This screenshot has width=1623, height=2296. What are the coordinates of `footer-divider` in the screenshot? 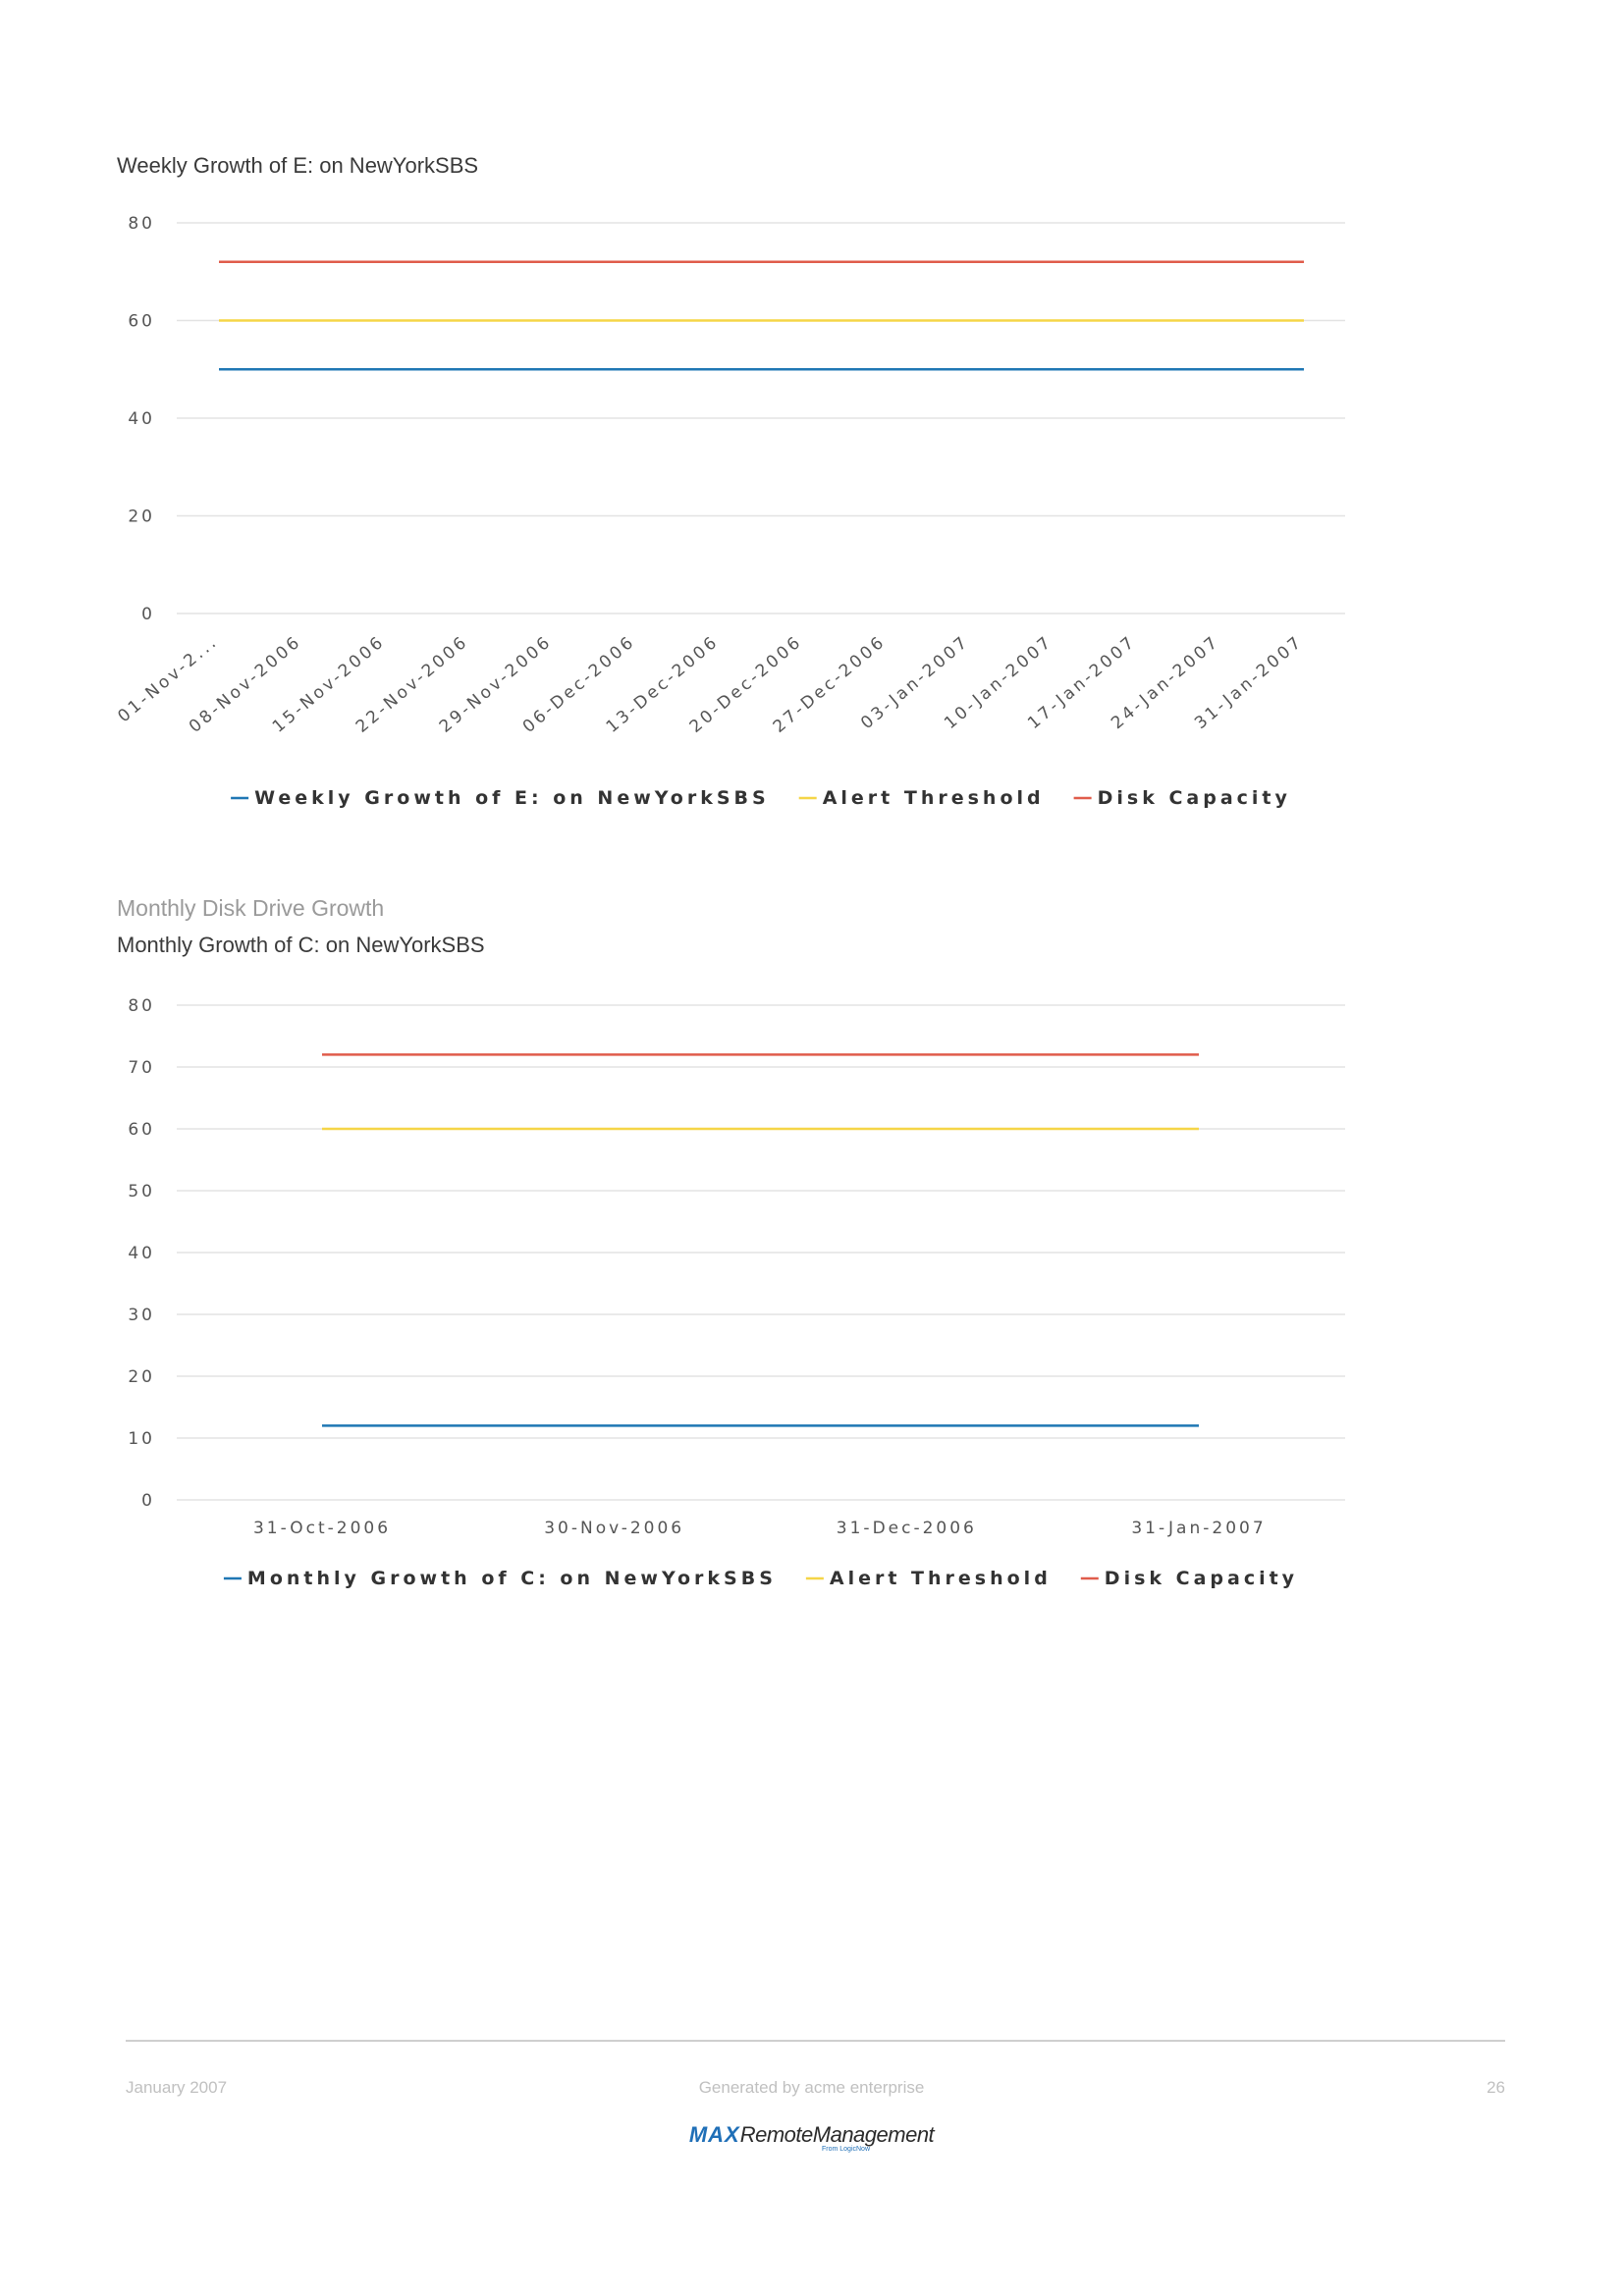 It's located at (815, 2041).